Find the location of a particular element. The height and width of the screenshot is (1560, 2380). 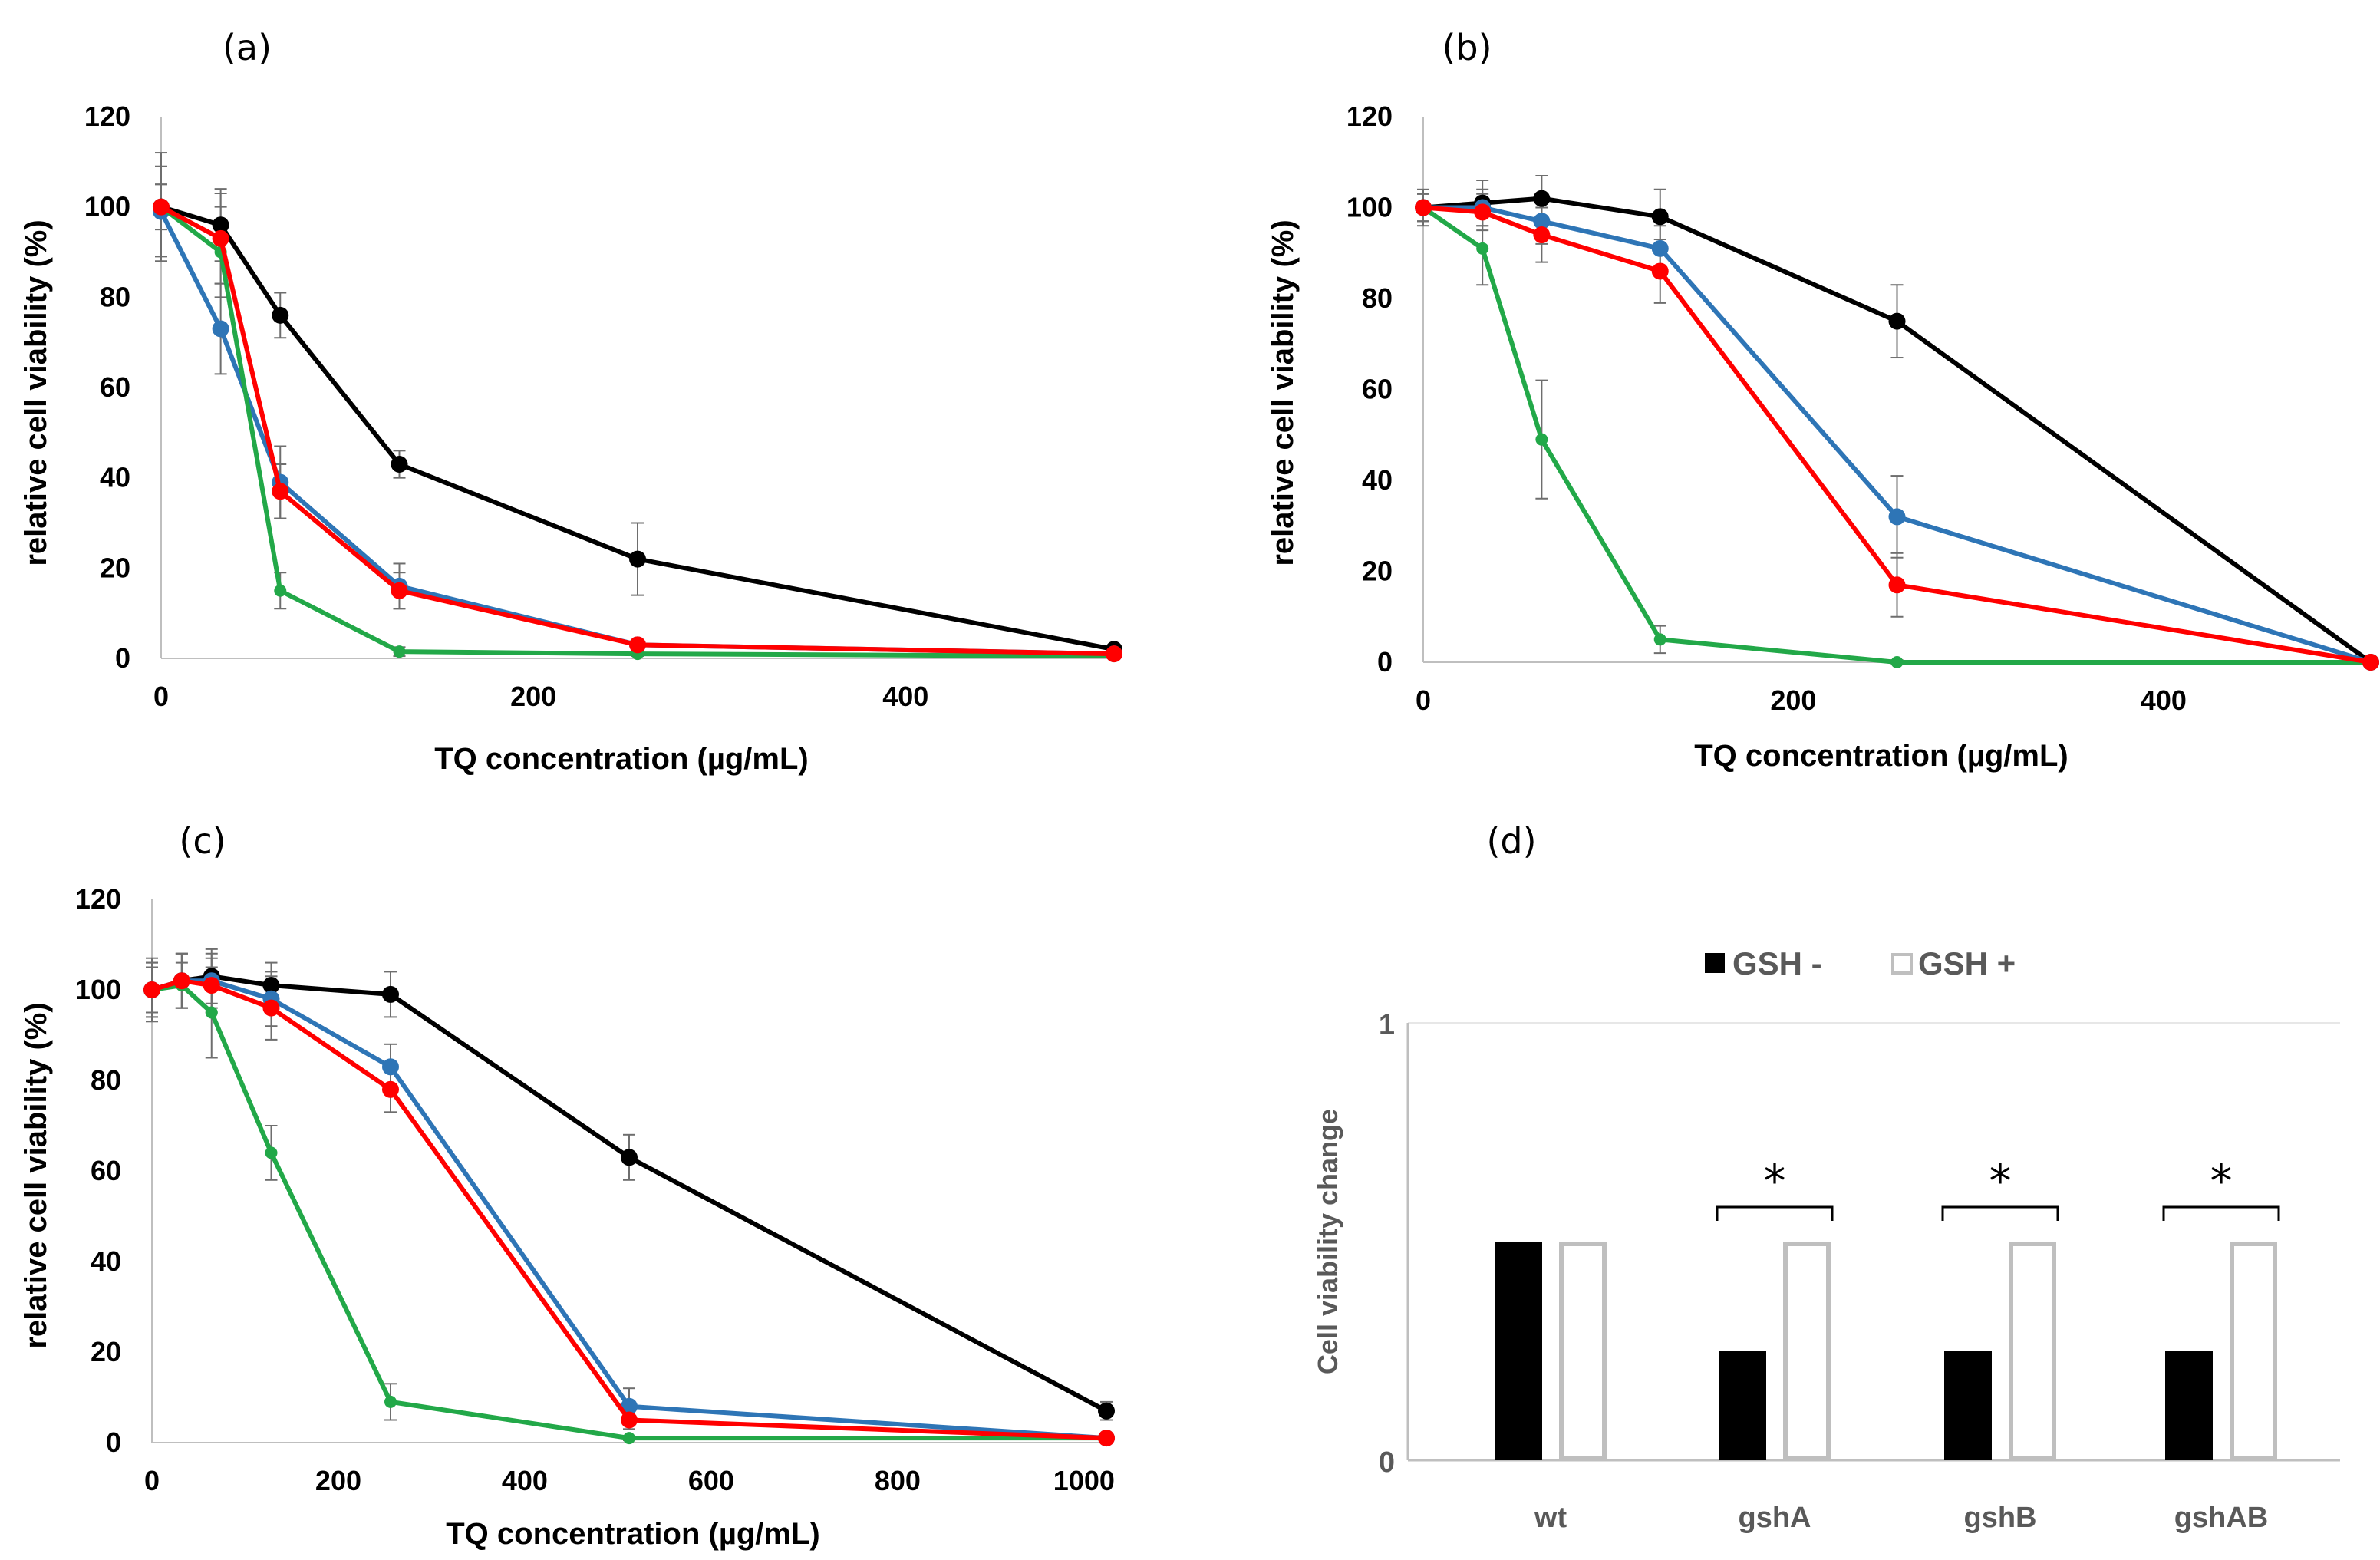

panel-d-y-axis-title: Cell viability change is located at coordinates (1327, 1241).